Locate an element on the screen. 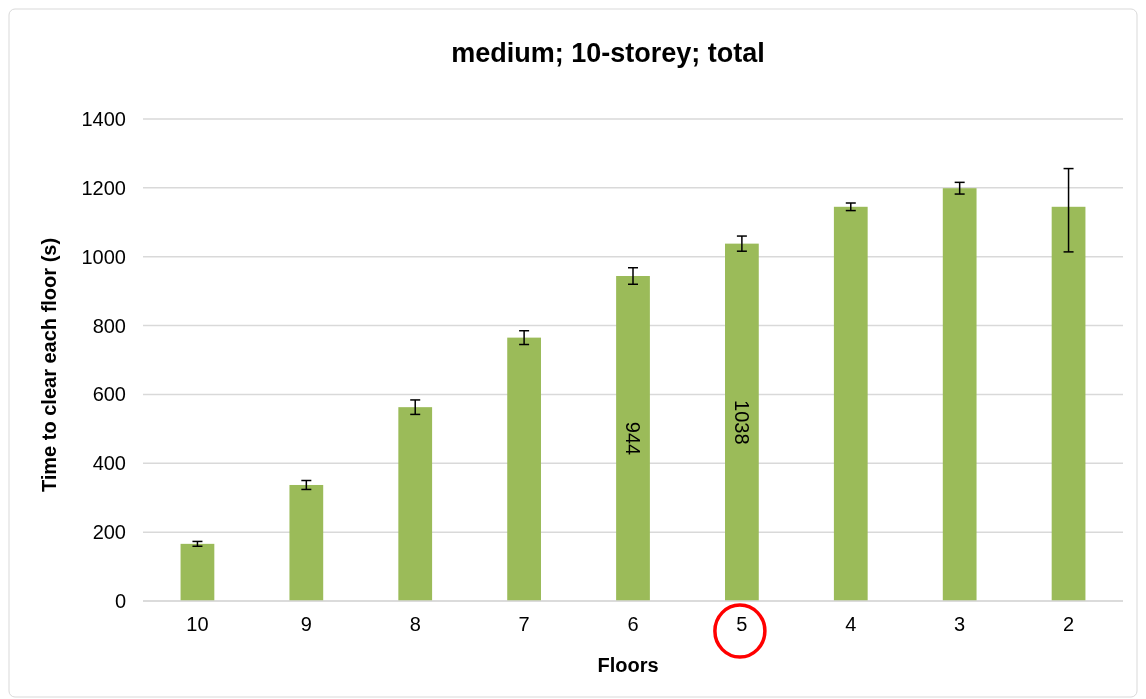  x-tick-label: 10 is located at coordinates (197, 624).